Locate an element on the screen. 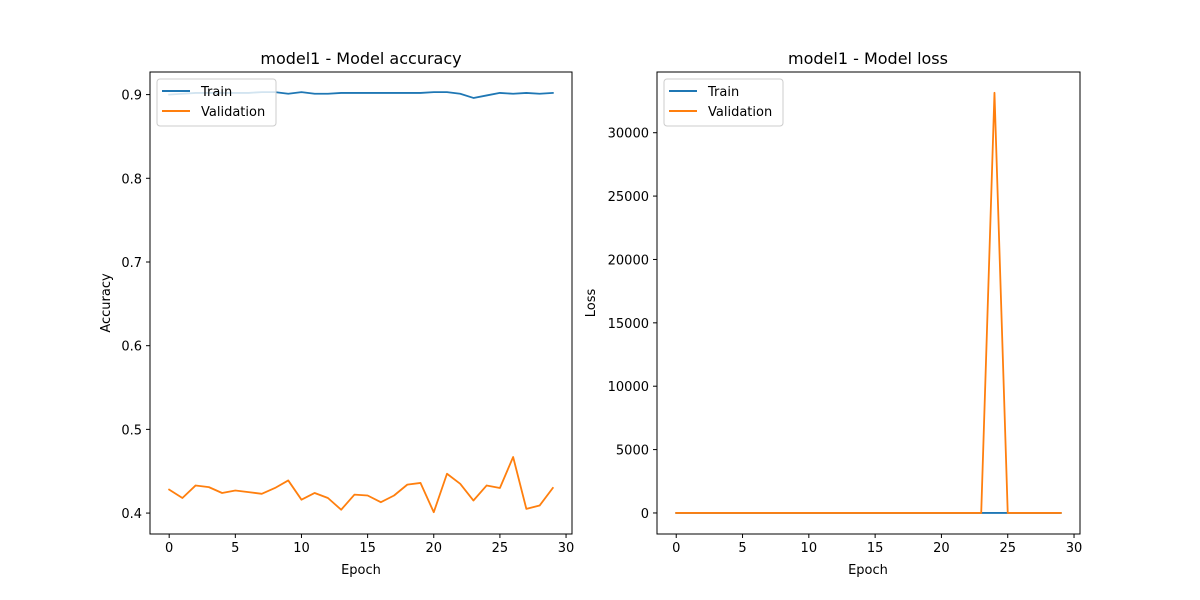 This screenshot has width=1200, height=600. y-tick-label: 0.5 is located at coordinates (131, 430).